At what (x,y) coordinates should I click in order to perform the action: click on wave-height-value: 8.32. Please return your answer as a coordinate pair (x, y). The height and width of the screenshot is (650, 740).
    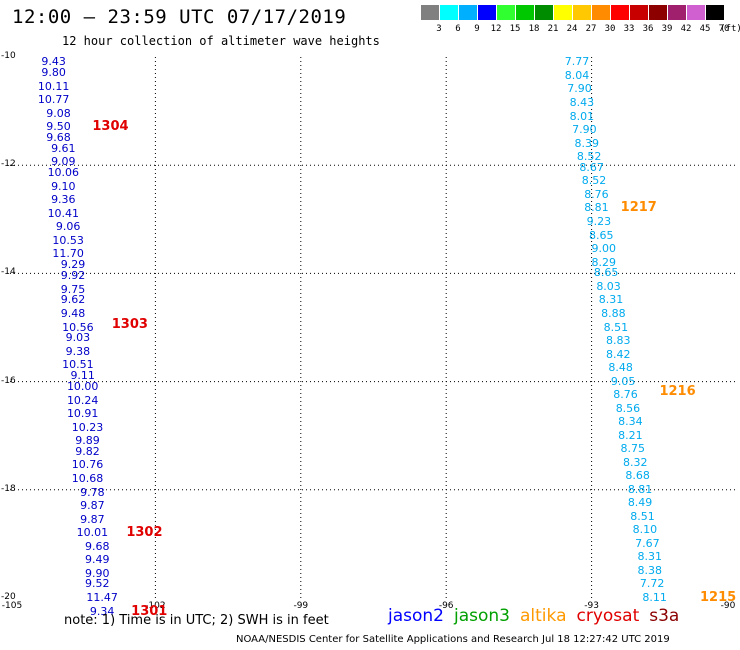
    Looking at the image, I should click on (635, 462).